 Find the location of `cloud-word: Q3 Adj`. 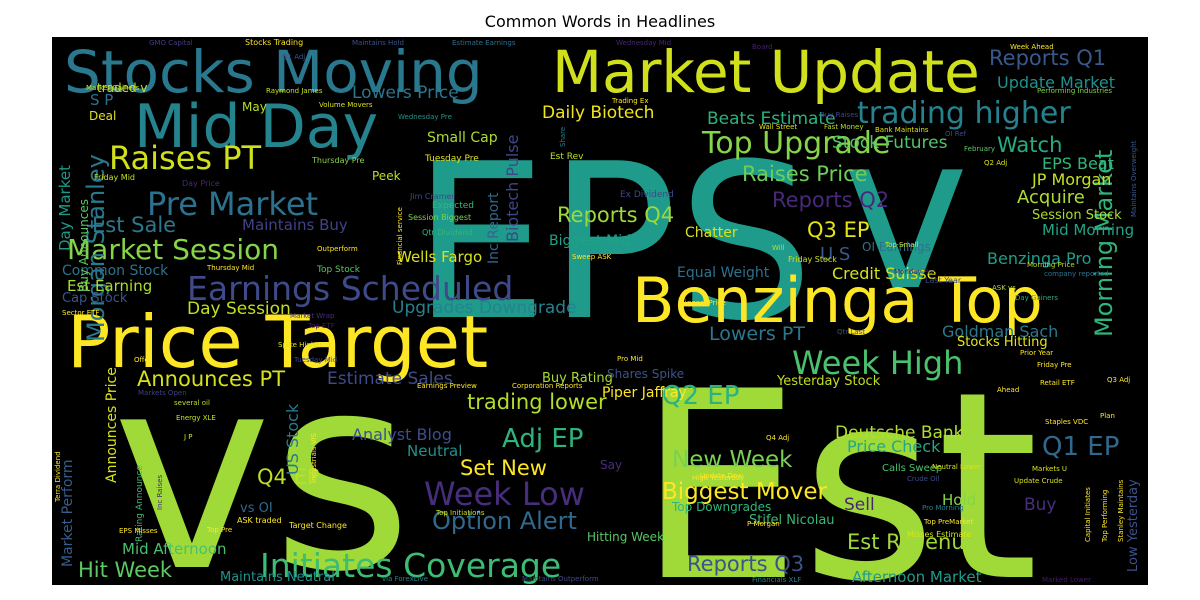

cloud-word: Q3 Adj is located at coordinates (1118, 380).